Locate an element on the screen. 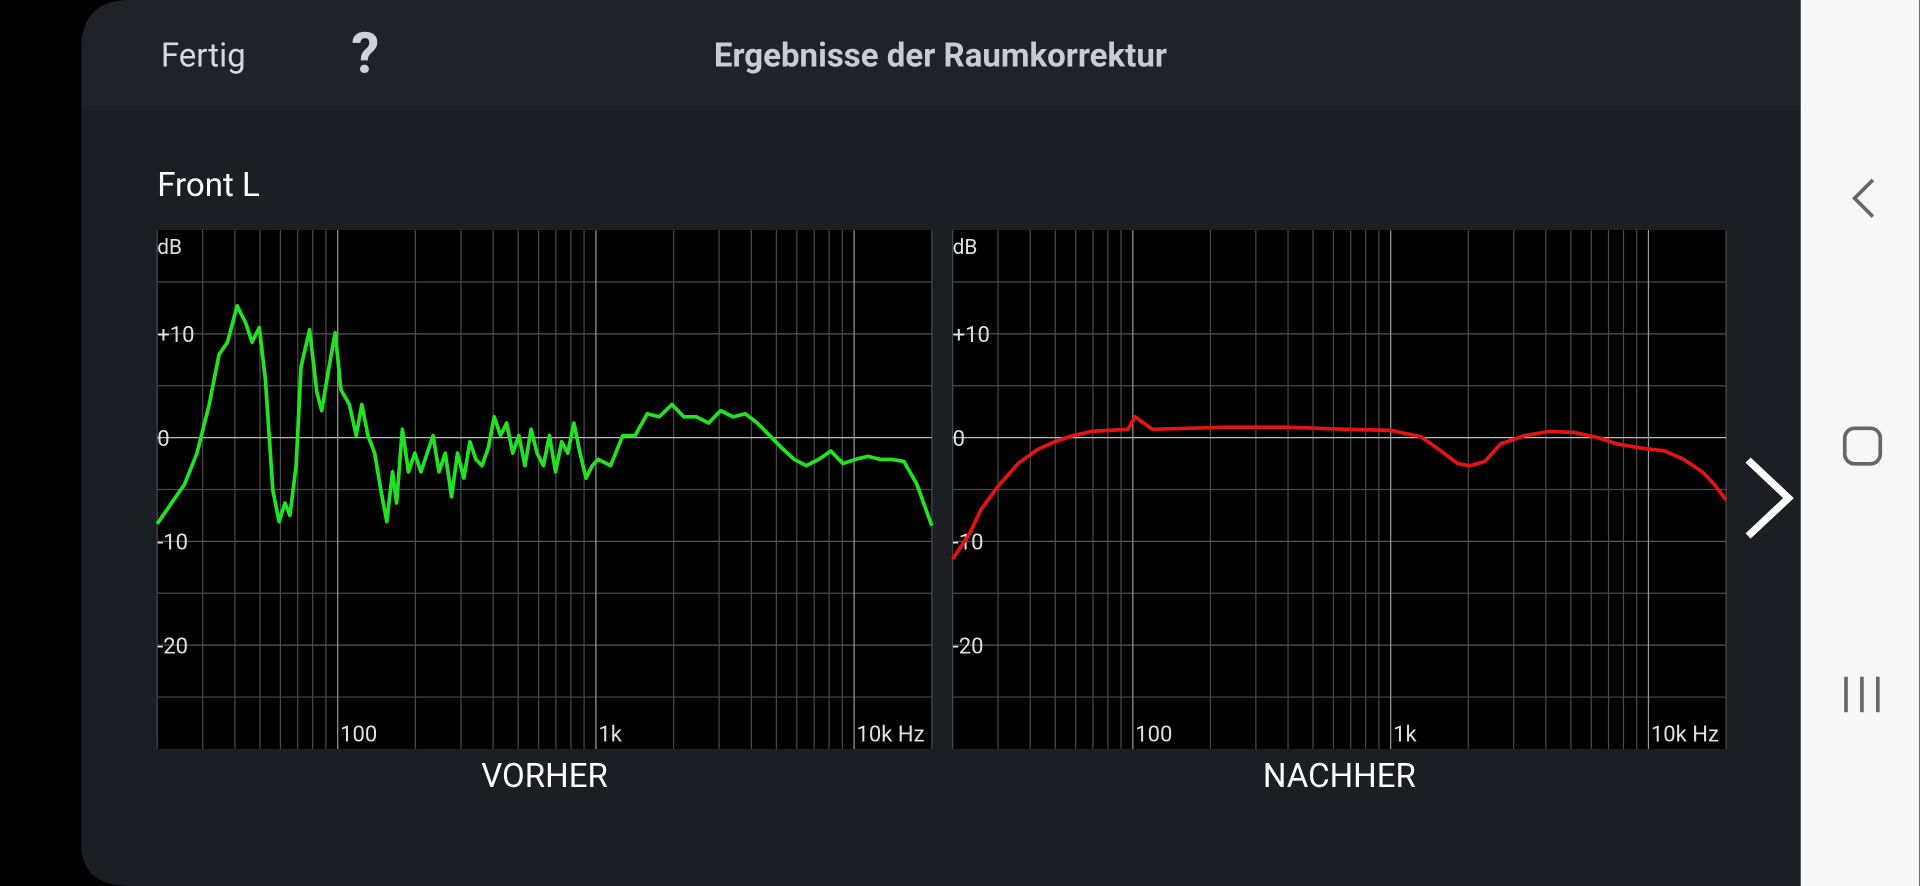  y-tick-label: -10 is located at coordinates (172, 543).